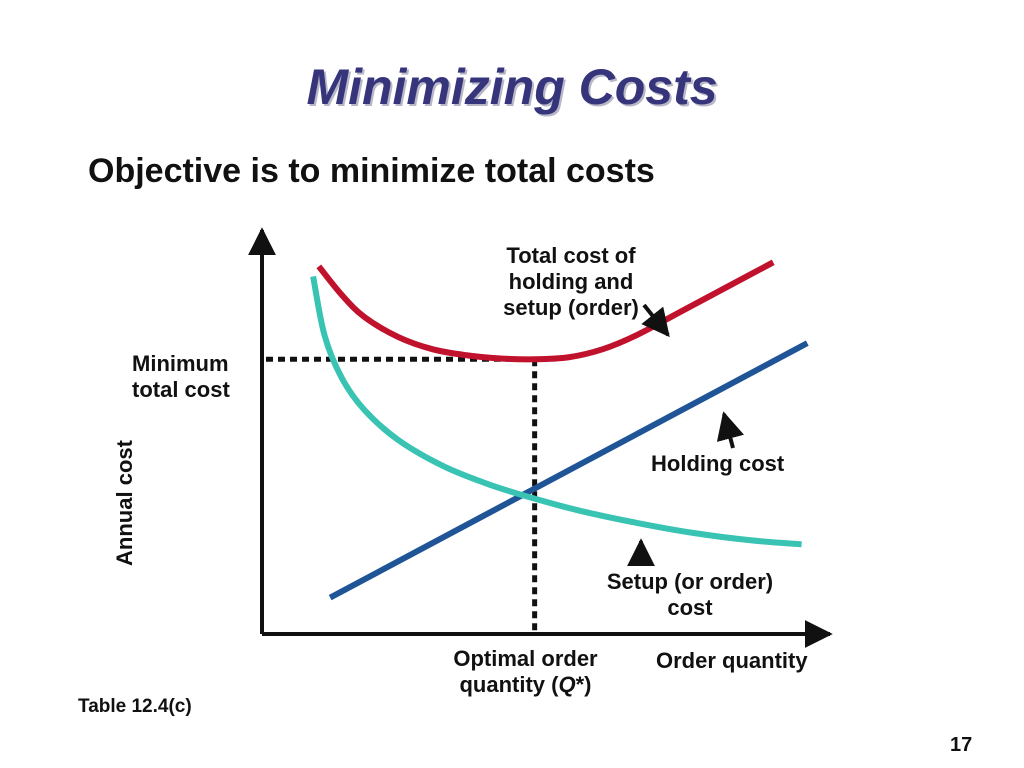 This screenshot has width=1024, height=768. I want to click on total-cost-label: Total cost of holding and setup (order), so click(571, 282).